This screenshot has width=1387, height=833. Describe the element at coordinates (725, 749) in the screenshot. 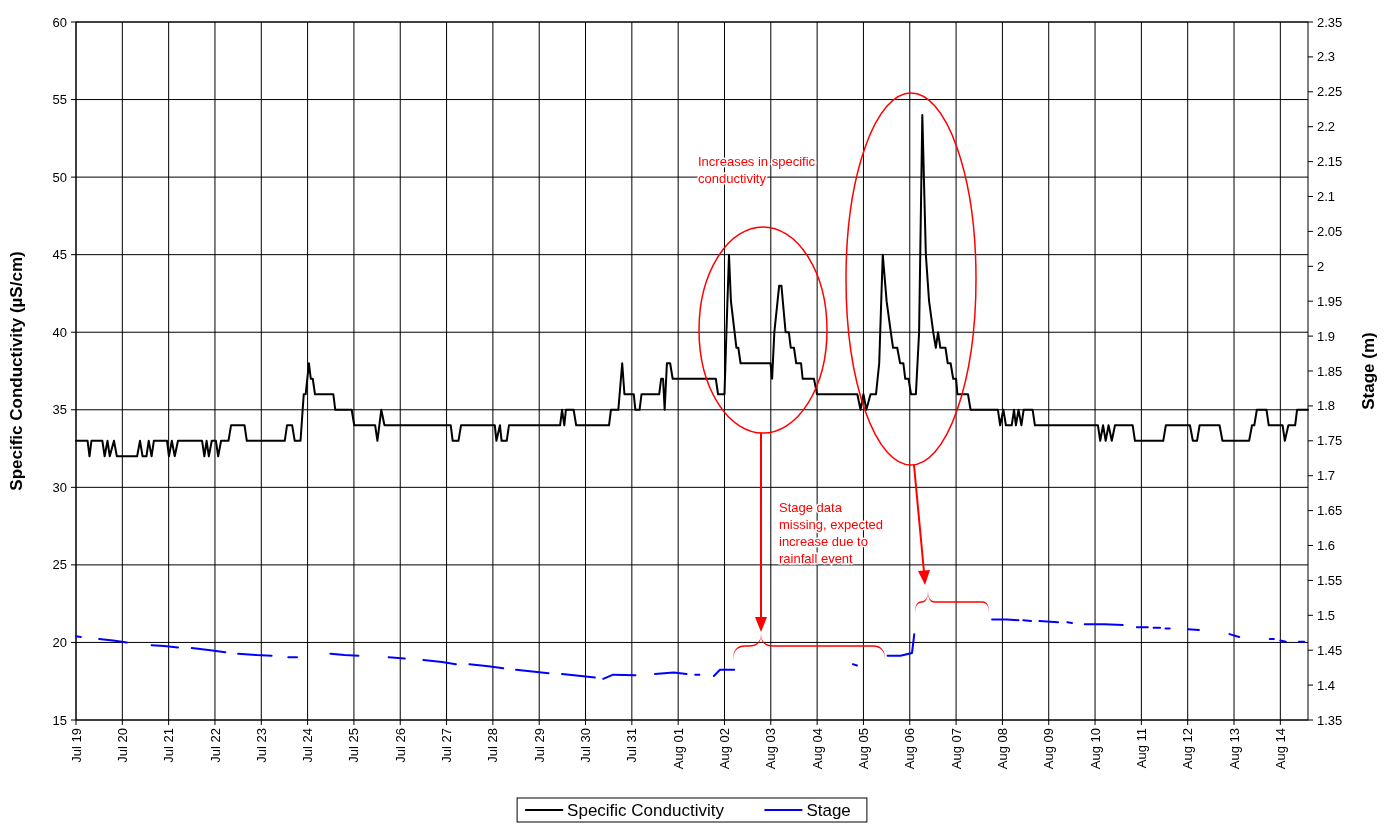

I see `x-tick-label: Aug 02` at that location.